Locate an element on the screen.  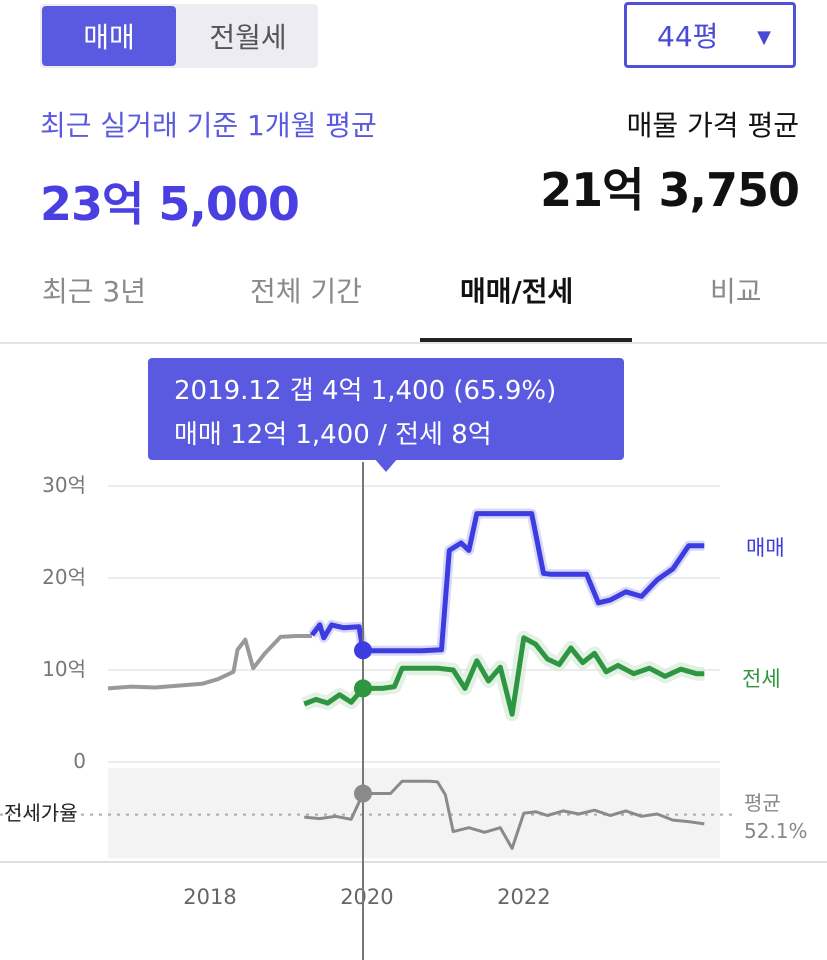
trade-type-toggle: 매매 전월세 is located at coordinates (179, 36).